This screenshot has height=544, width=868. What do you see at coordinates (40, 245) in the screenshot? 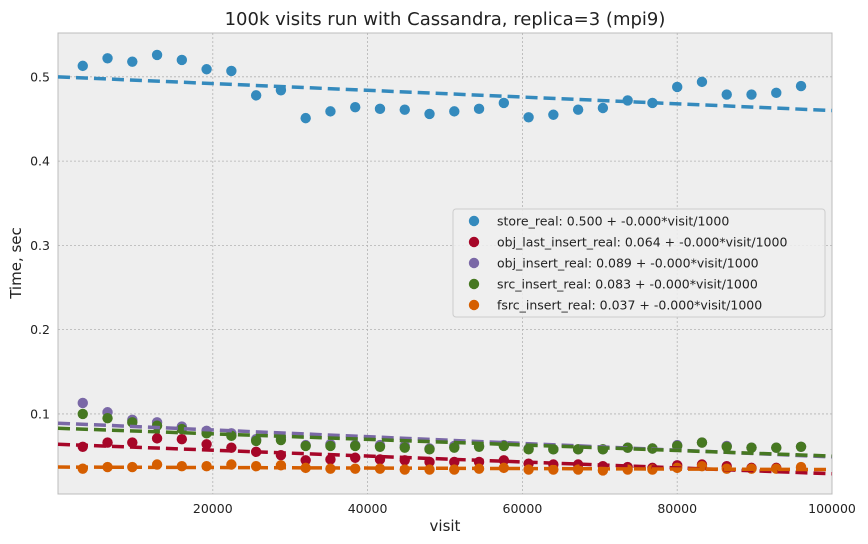
I see `y-tick-label: 0.3` at bounding box center [40, 245].